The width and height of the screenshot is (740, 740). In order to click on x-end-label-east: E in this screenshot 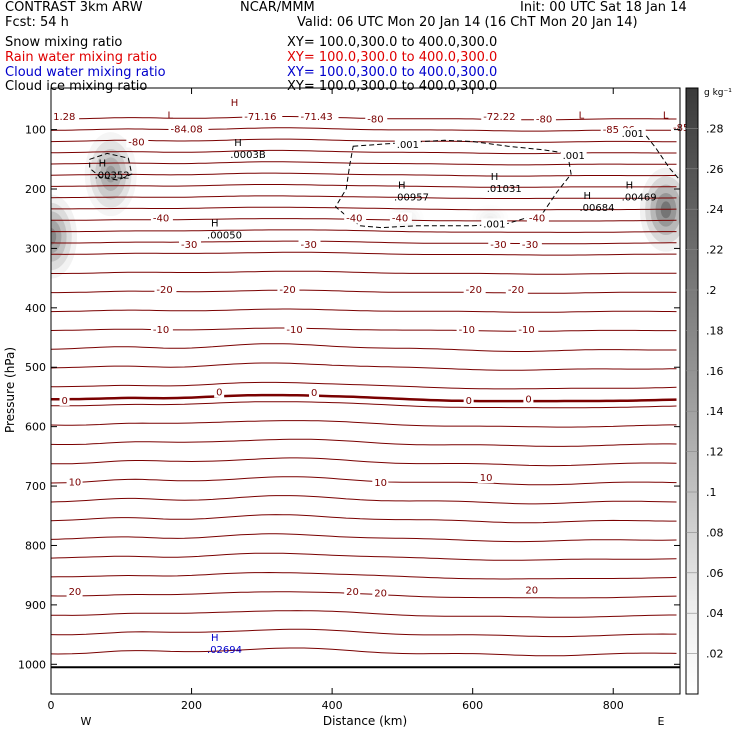, I will do `click(661, 721)`.